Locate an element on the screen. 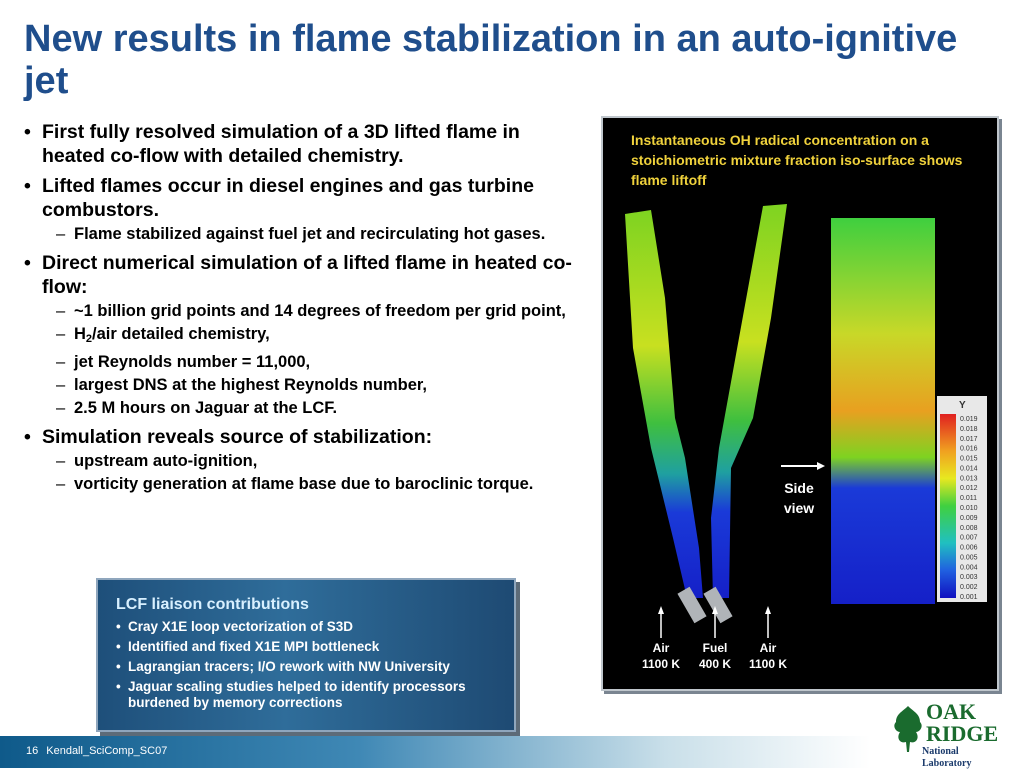 The height and width of the screenshot is (770, 1024). colorbar-tick-label: 0.008 is located at coordinates (969, 528).